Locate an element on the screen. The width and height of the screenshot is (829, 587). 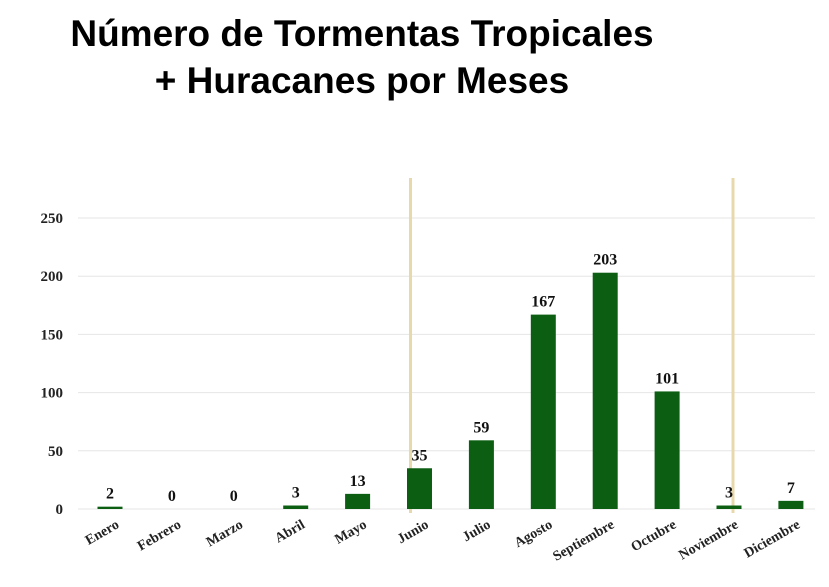
bar-abril is located at coordinates (296, 507).